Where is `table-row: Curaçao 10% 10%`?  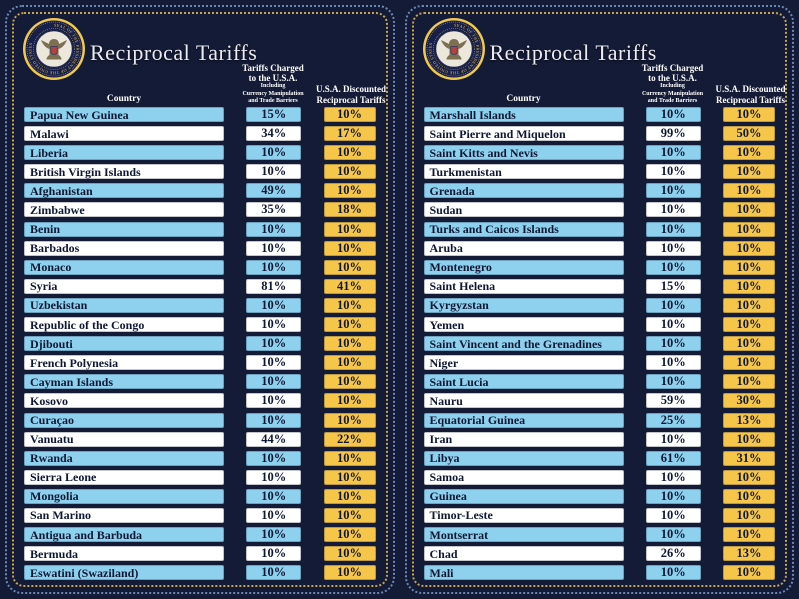
table-row: Curaçao 10% 10% is located at coordinates (200, 420).